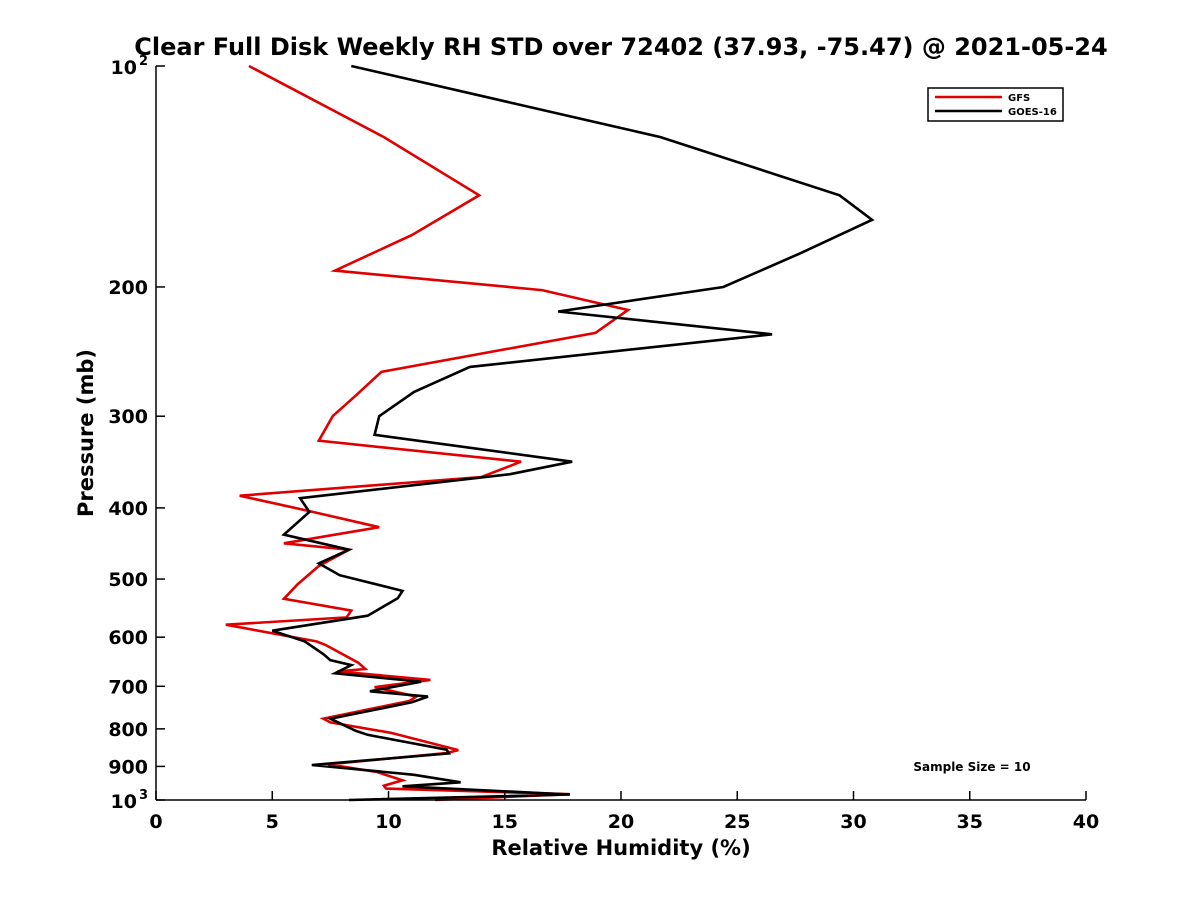  What do you see at coordinates (620, 848) in the screenshot?
I see `x-axis-label: Relative Humidity (%)` at bounding box center [620, 848].